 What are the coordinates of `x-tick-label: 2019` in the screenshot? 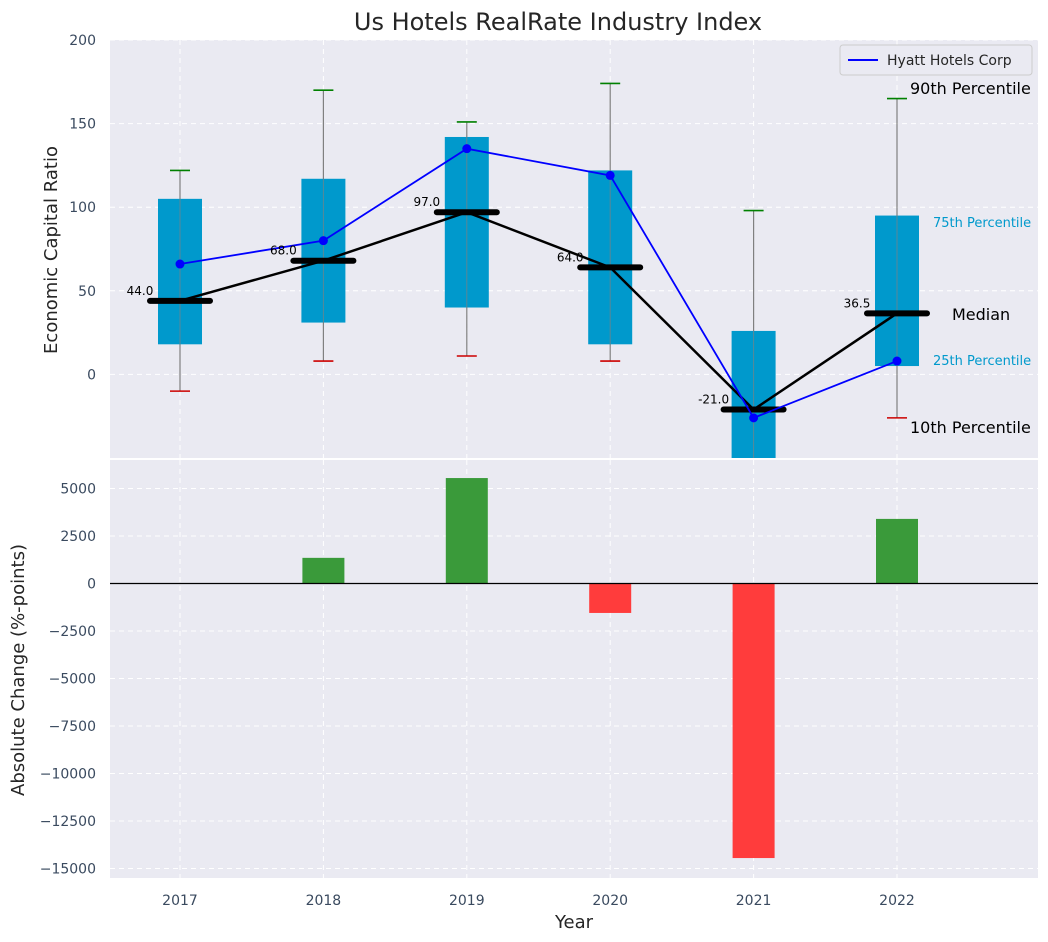 It's located at (467, 901).